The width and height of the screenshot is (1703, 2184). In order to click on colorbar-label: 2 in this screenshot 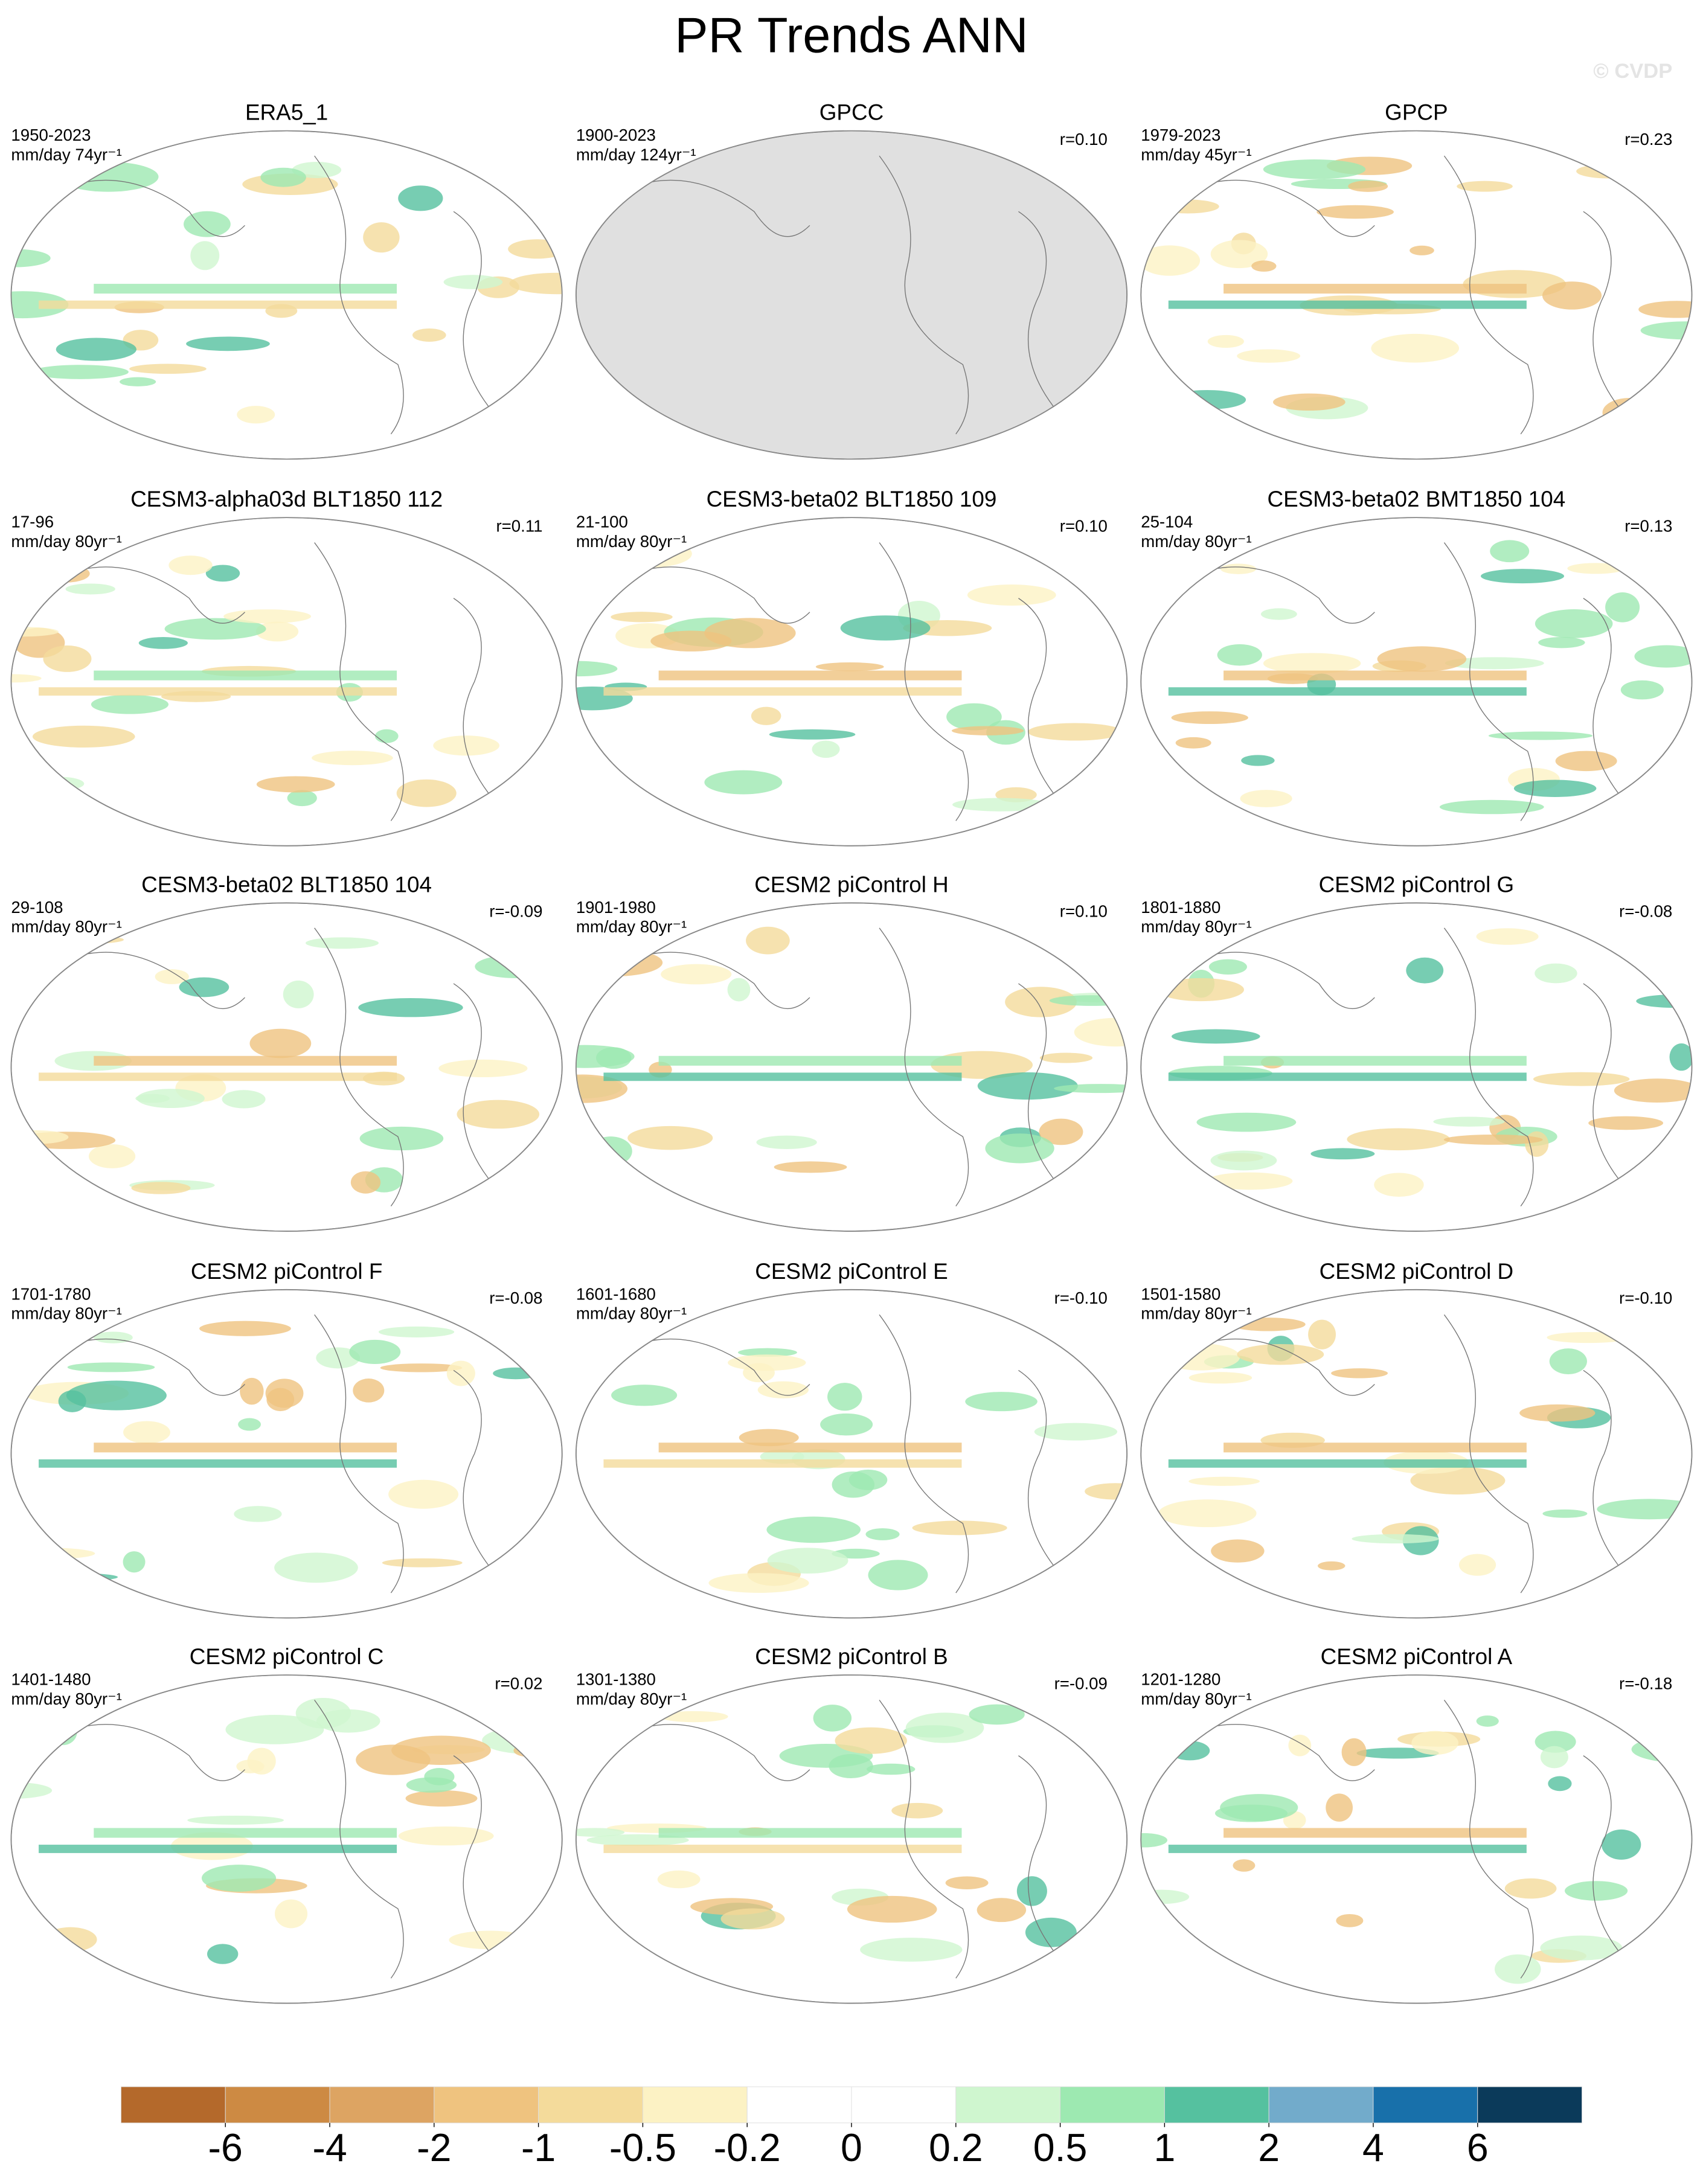, I will do `click(1269, 2148)`.